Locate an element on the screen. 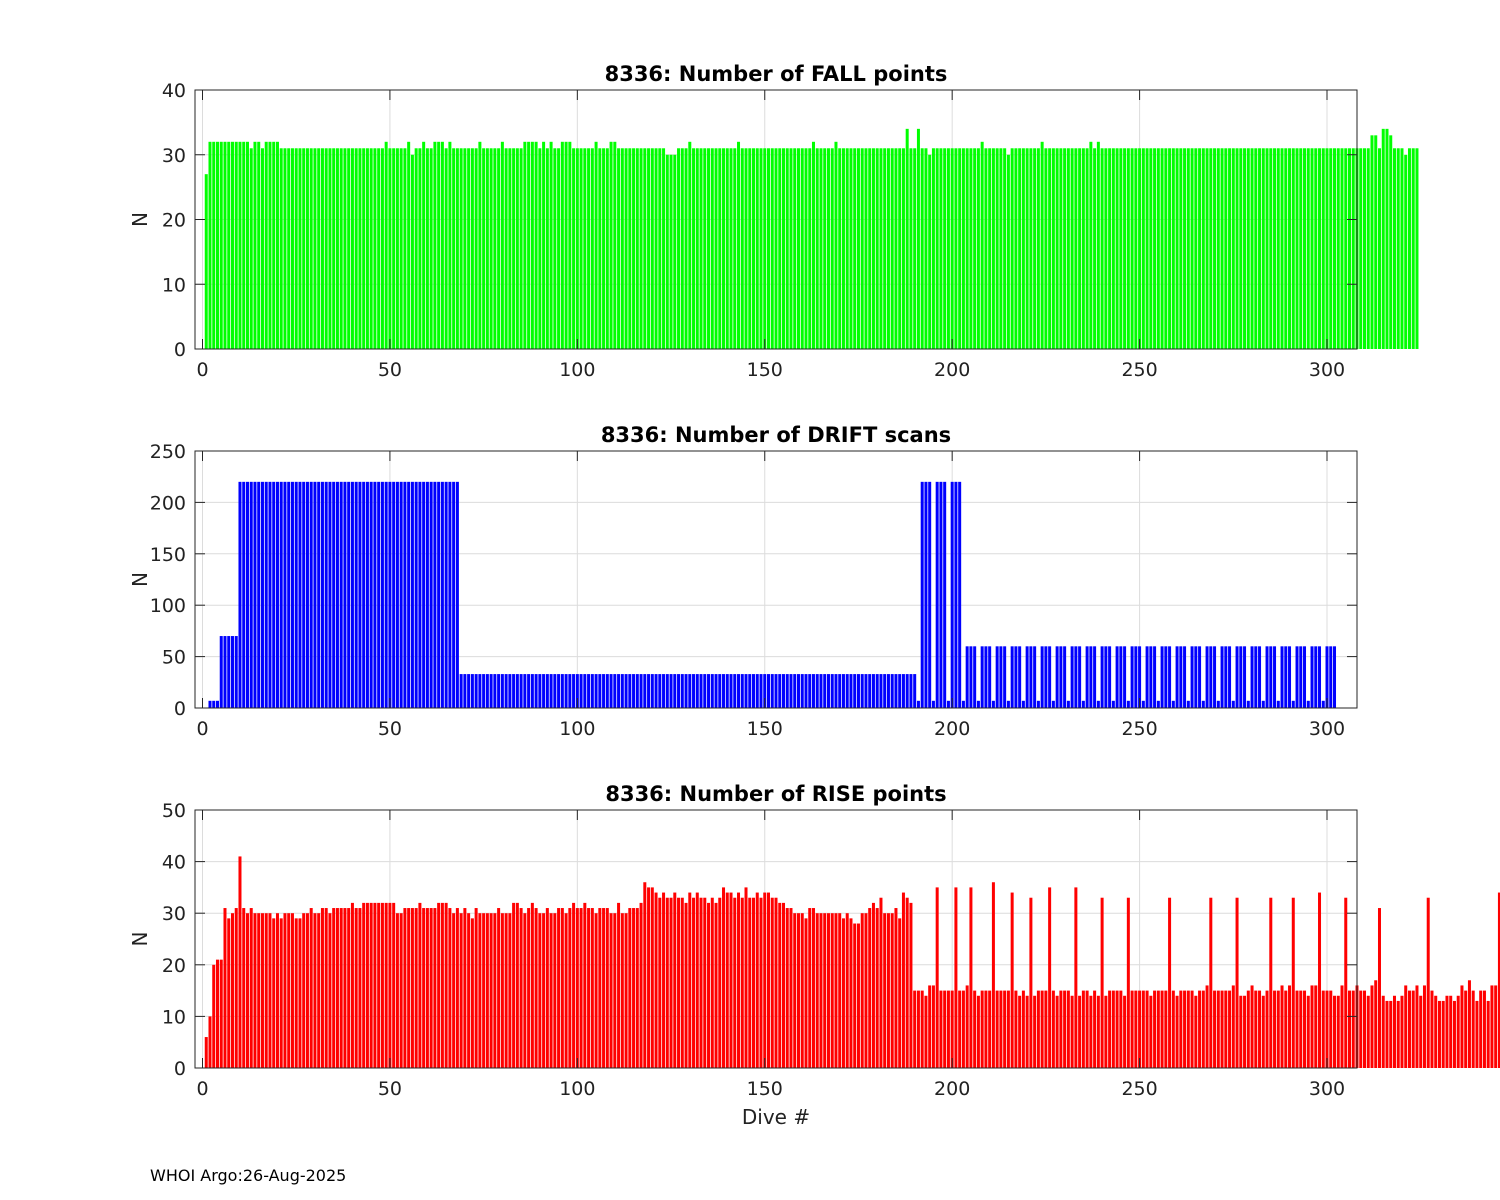 Image resolution: width=1500 pixels, height=1200 pixels. rise-y-tick-label: 30 is located at coordinates (174, 914).